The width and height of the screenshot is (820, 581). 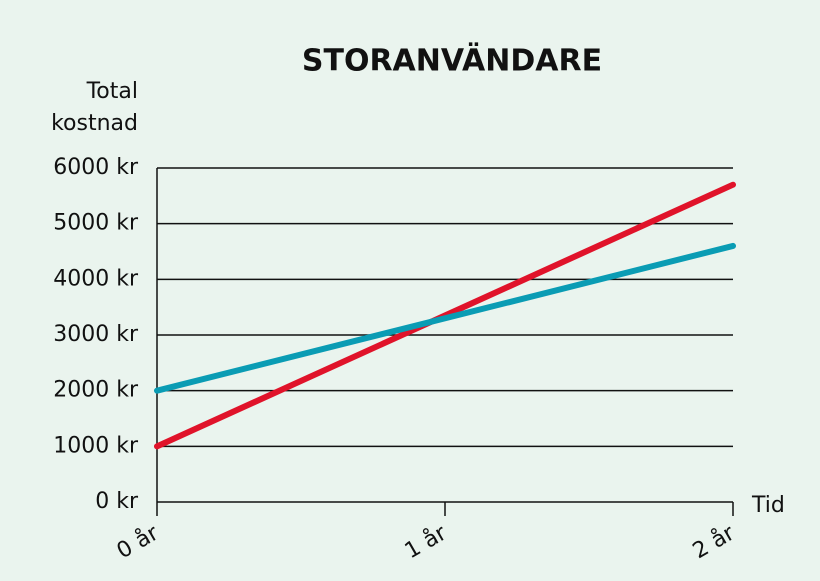 What do you see at coordinates (96, 445) in the screenshot?
I see `y-tick-label: 1000 kr` at bounding box center [96, 445].